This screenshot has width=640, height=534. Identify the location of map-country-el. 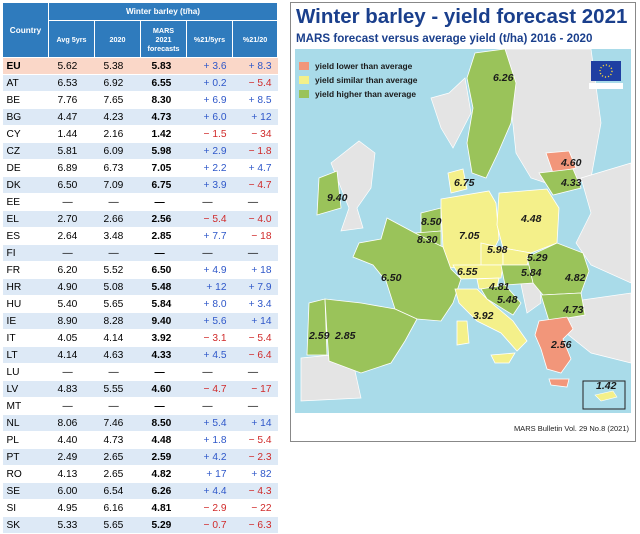
(554, 345).